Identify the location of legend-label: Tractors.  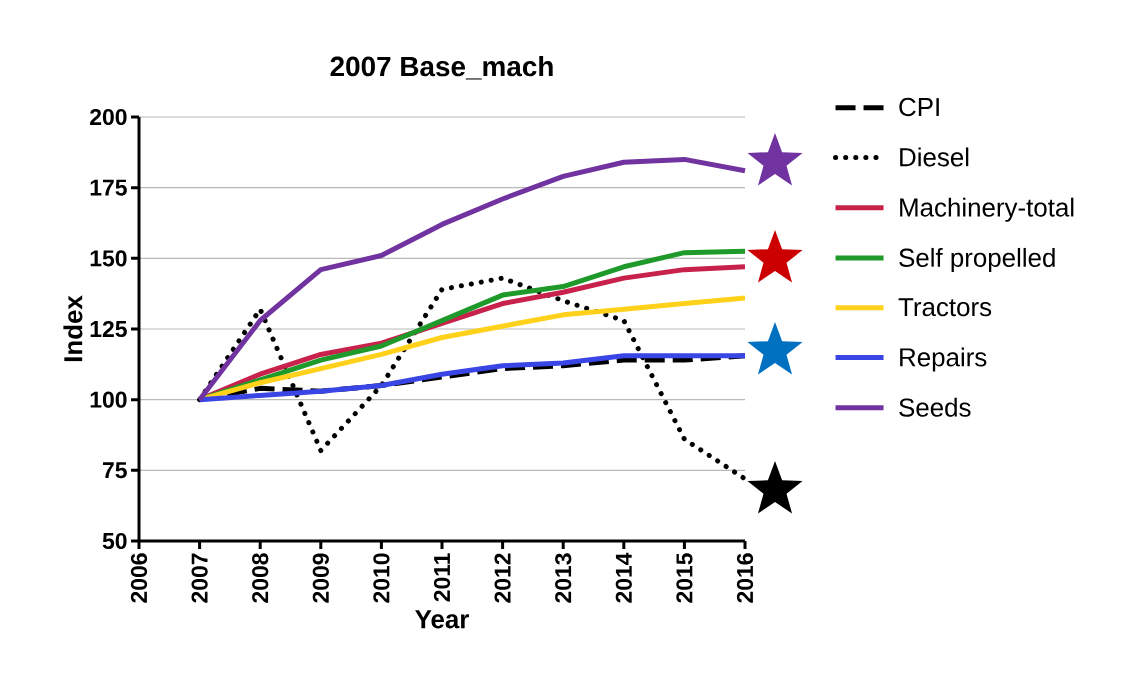
(945, 307).